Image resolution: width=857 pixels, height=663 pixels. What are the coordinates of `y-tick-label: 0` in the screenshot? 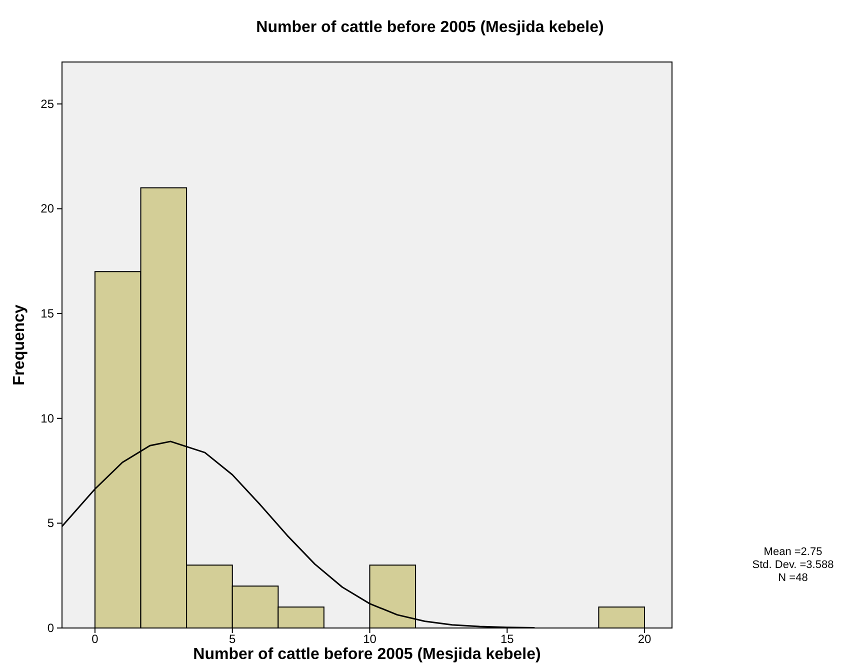 It's located at (50, 628).